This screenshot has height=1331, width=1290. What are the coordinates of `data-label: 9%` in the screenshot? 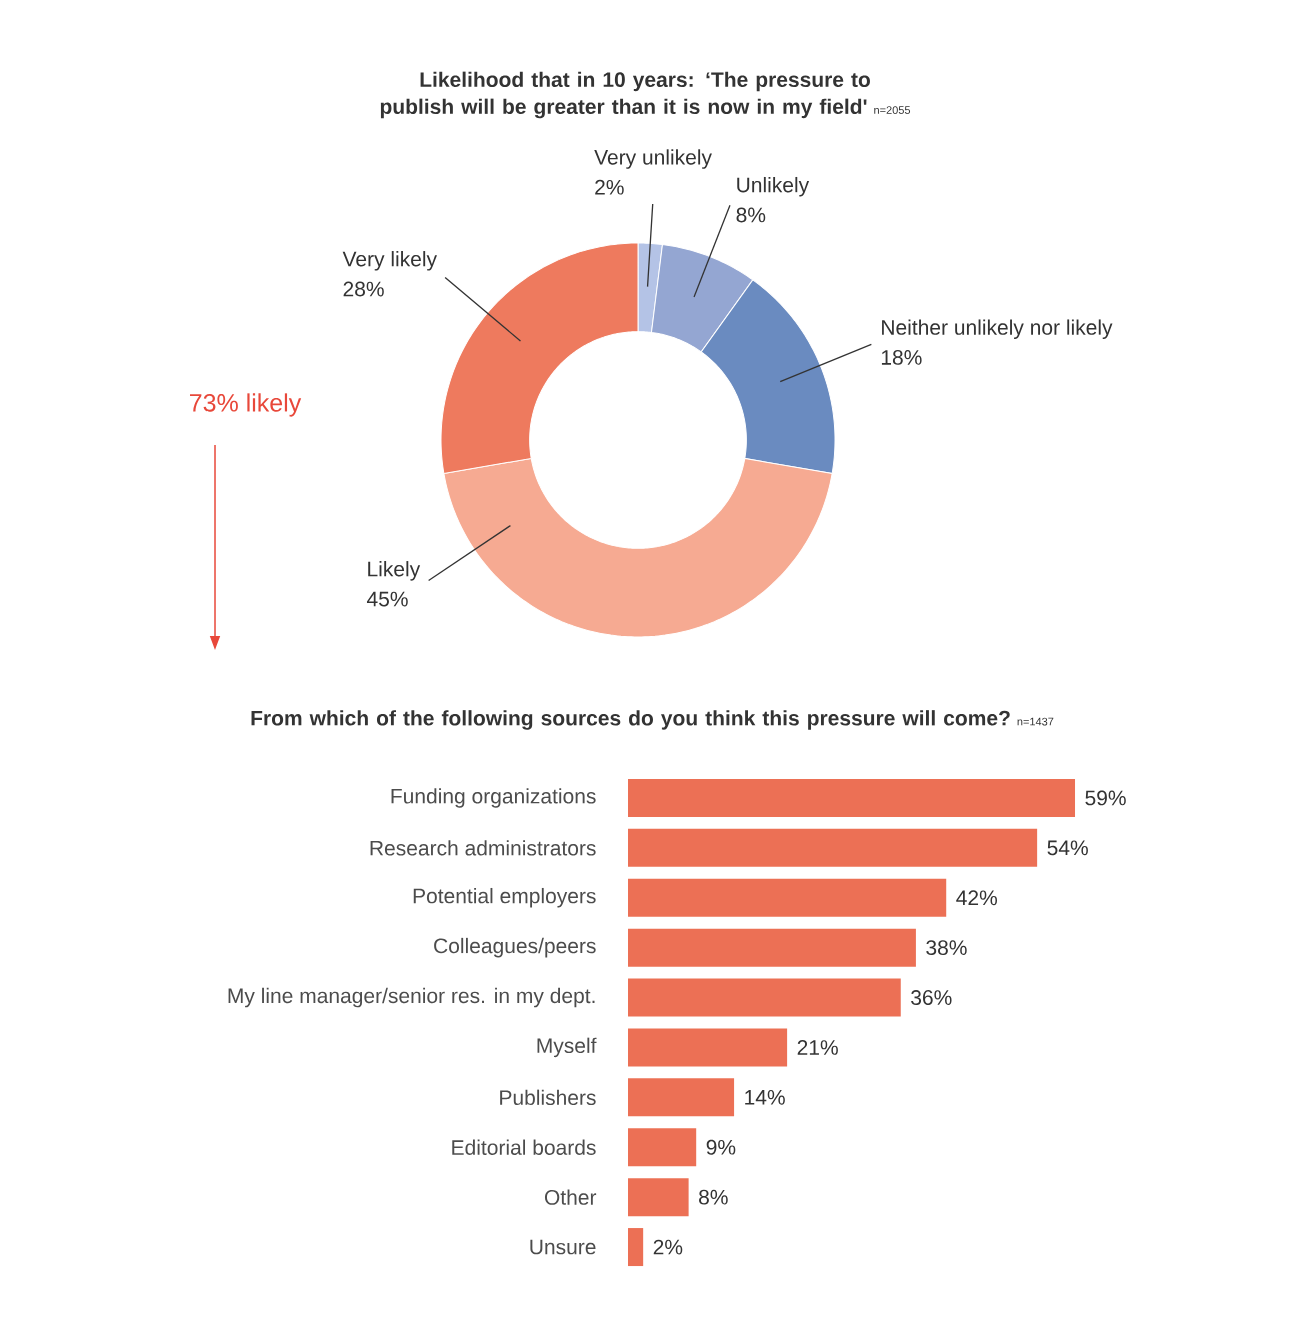 It's located at (721, 1147).